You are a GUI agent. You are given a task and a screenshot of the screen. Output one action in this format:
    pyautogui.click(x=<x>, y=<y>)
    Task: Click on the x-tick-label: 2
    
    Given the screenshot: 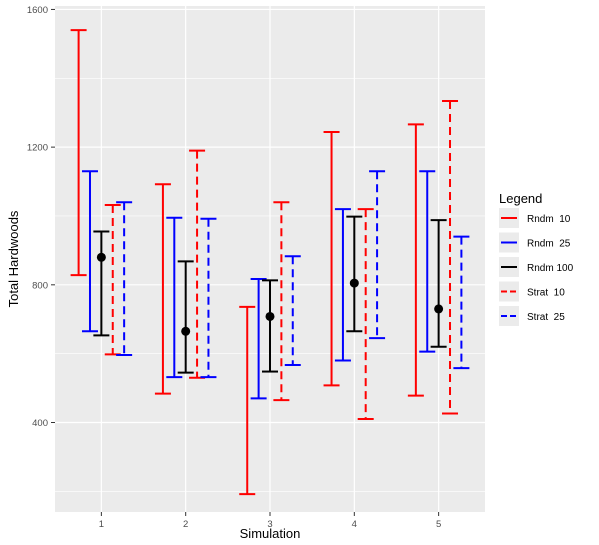 What is the action you would take?
    pyautogui.click(x=185, y=524)
    